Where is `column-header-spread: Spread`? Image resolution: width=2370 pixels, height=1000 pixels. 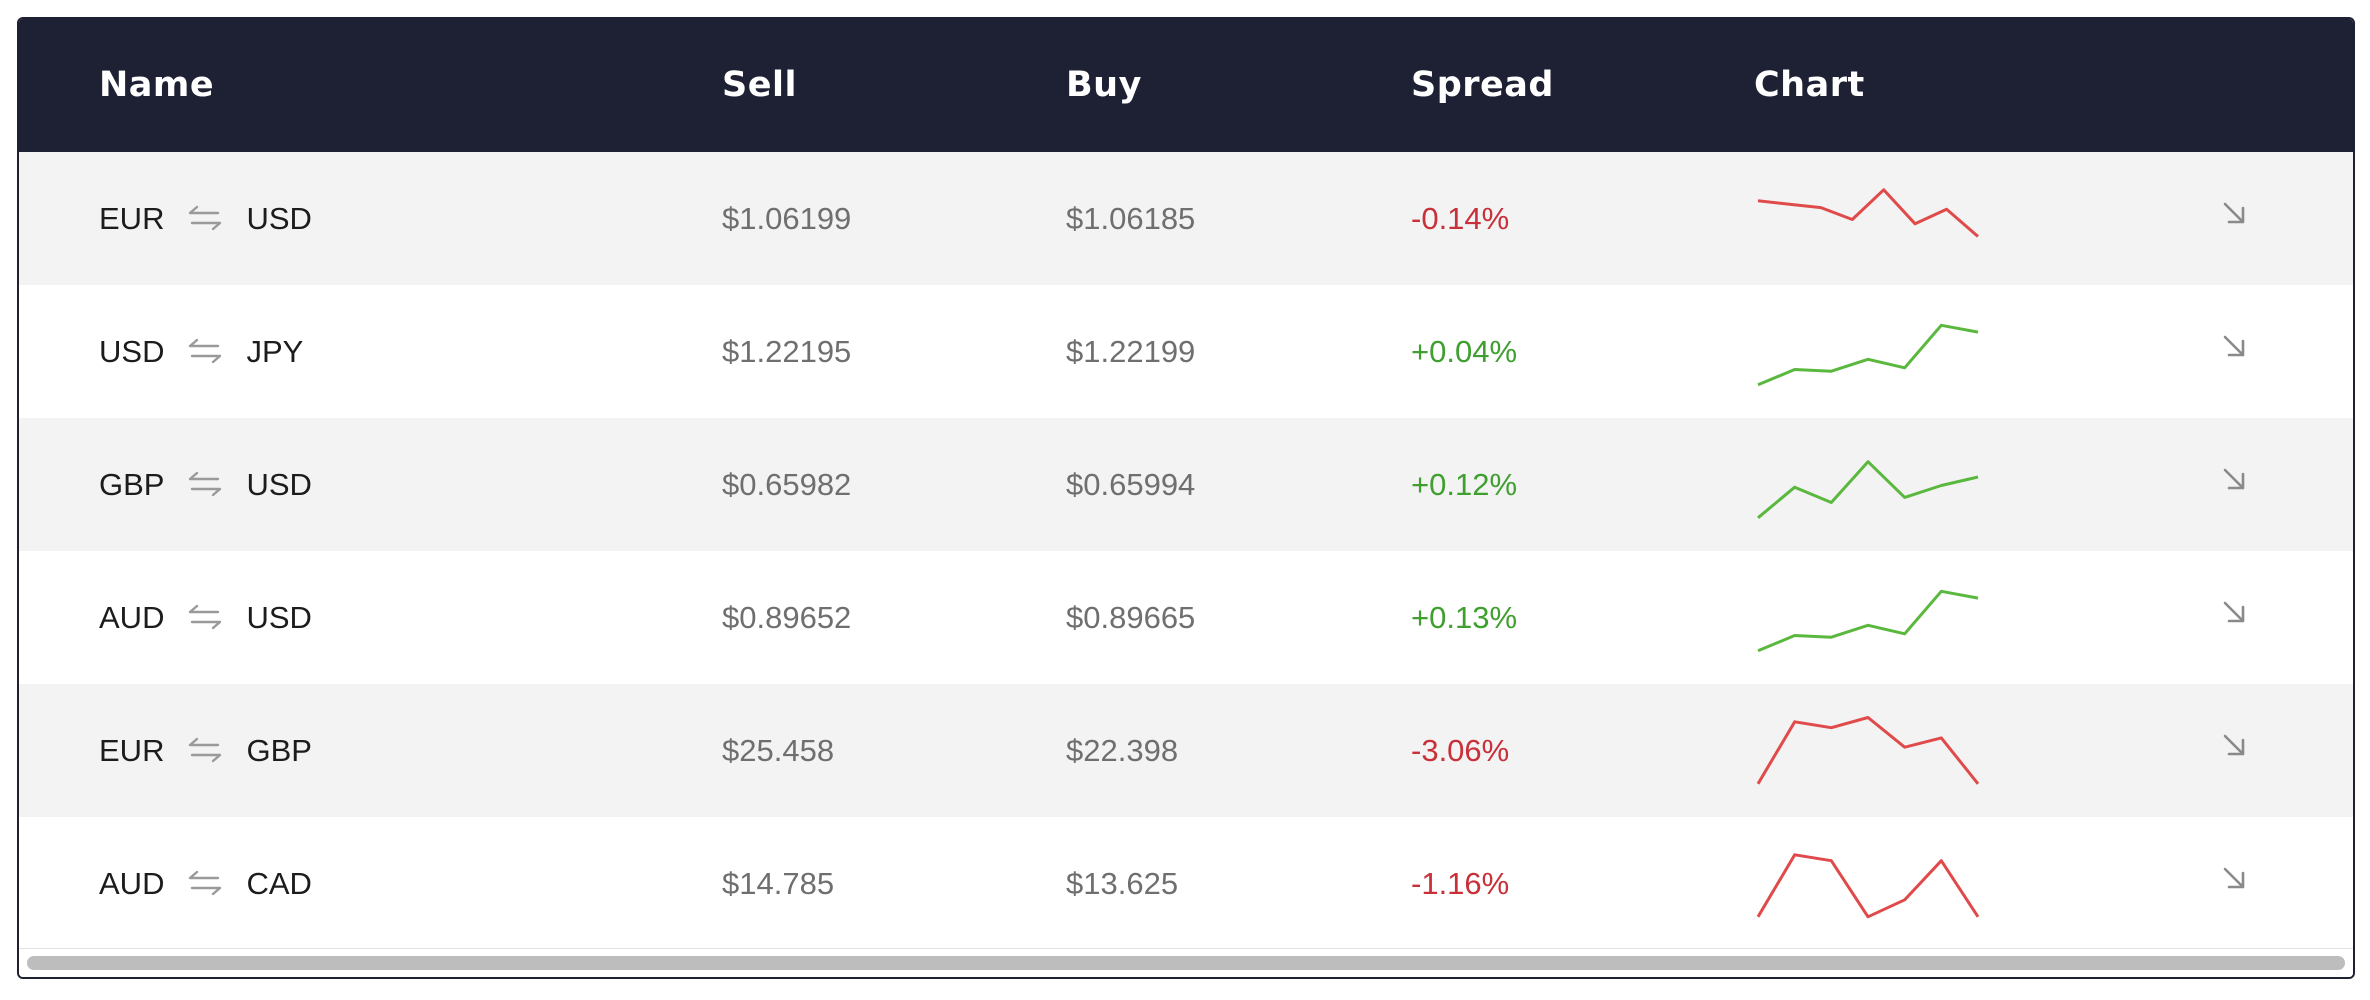
column-header-spread: Spread is located at coordinates (1482, 85).